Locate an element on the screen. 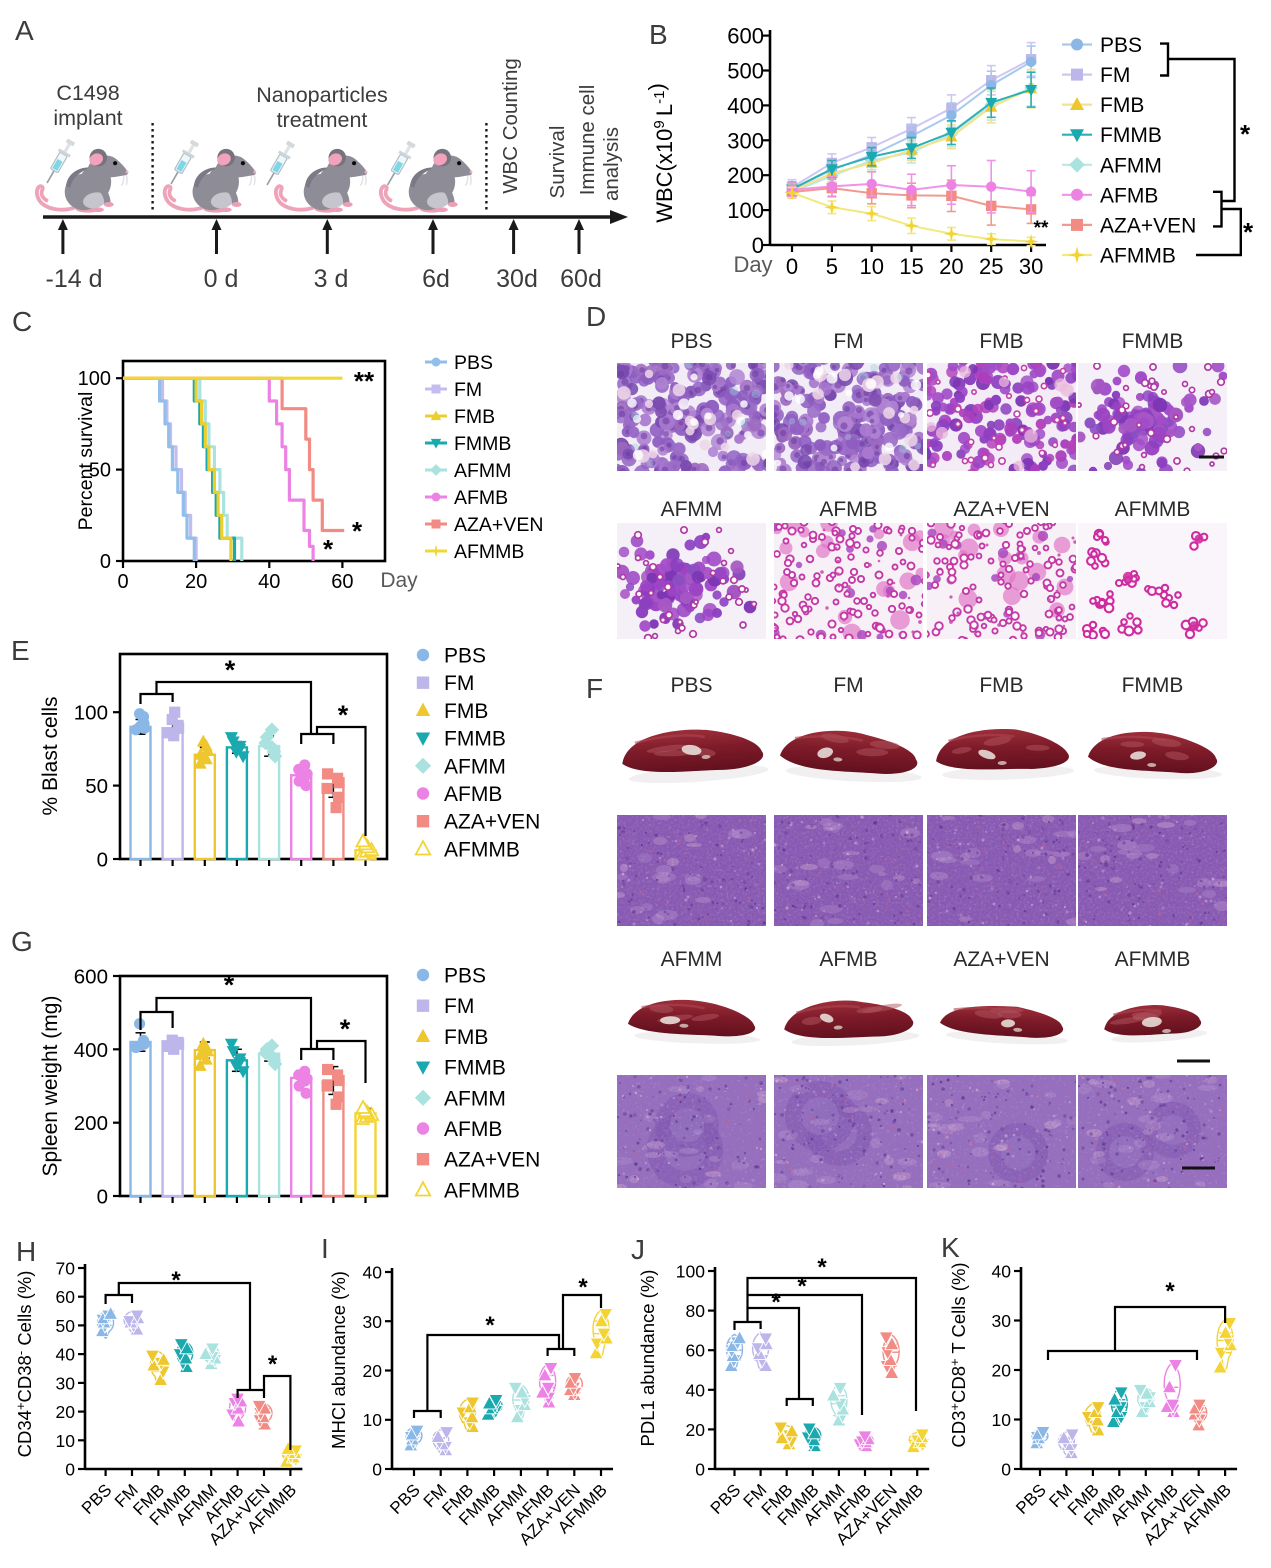 The width and height of the screenshot is (1271, 1568). svg-text: % Blast cells is located at coordinates (50, 755).